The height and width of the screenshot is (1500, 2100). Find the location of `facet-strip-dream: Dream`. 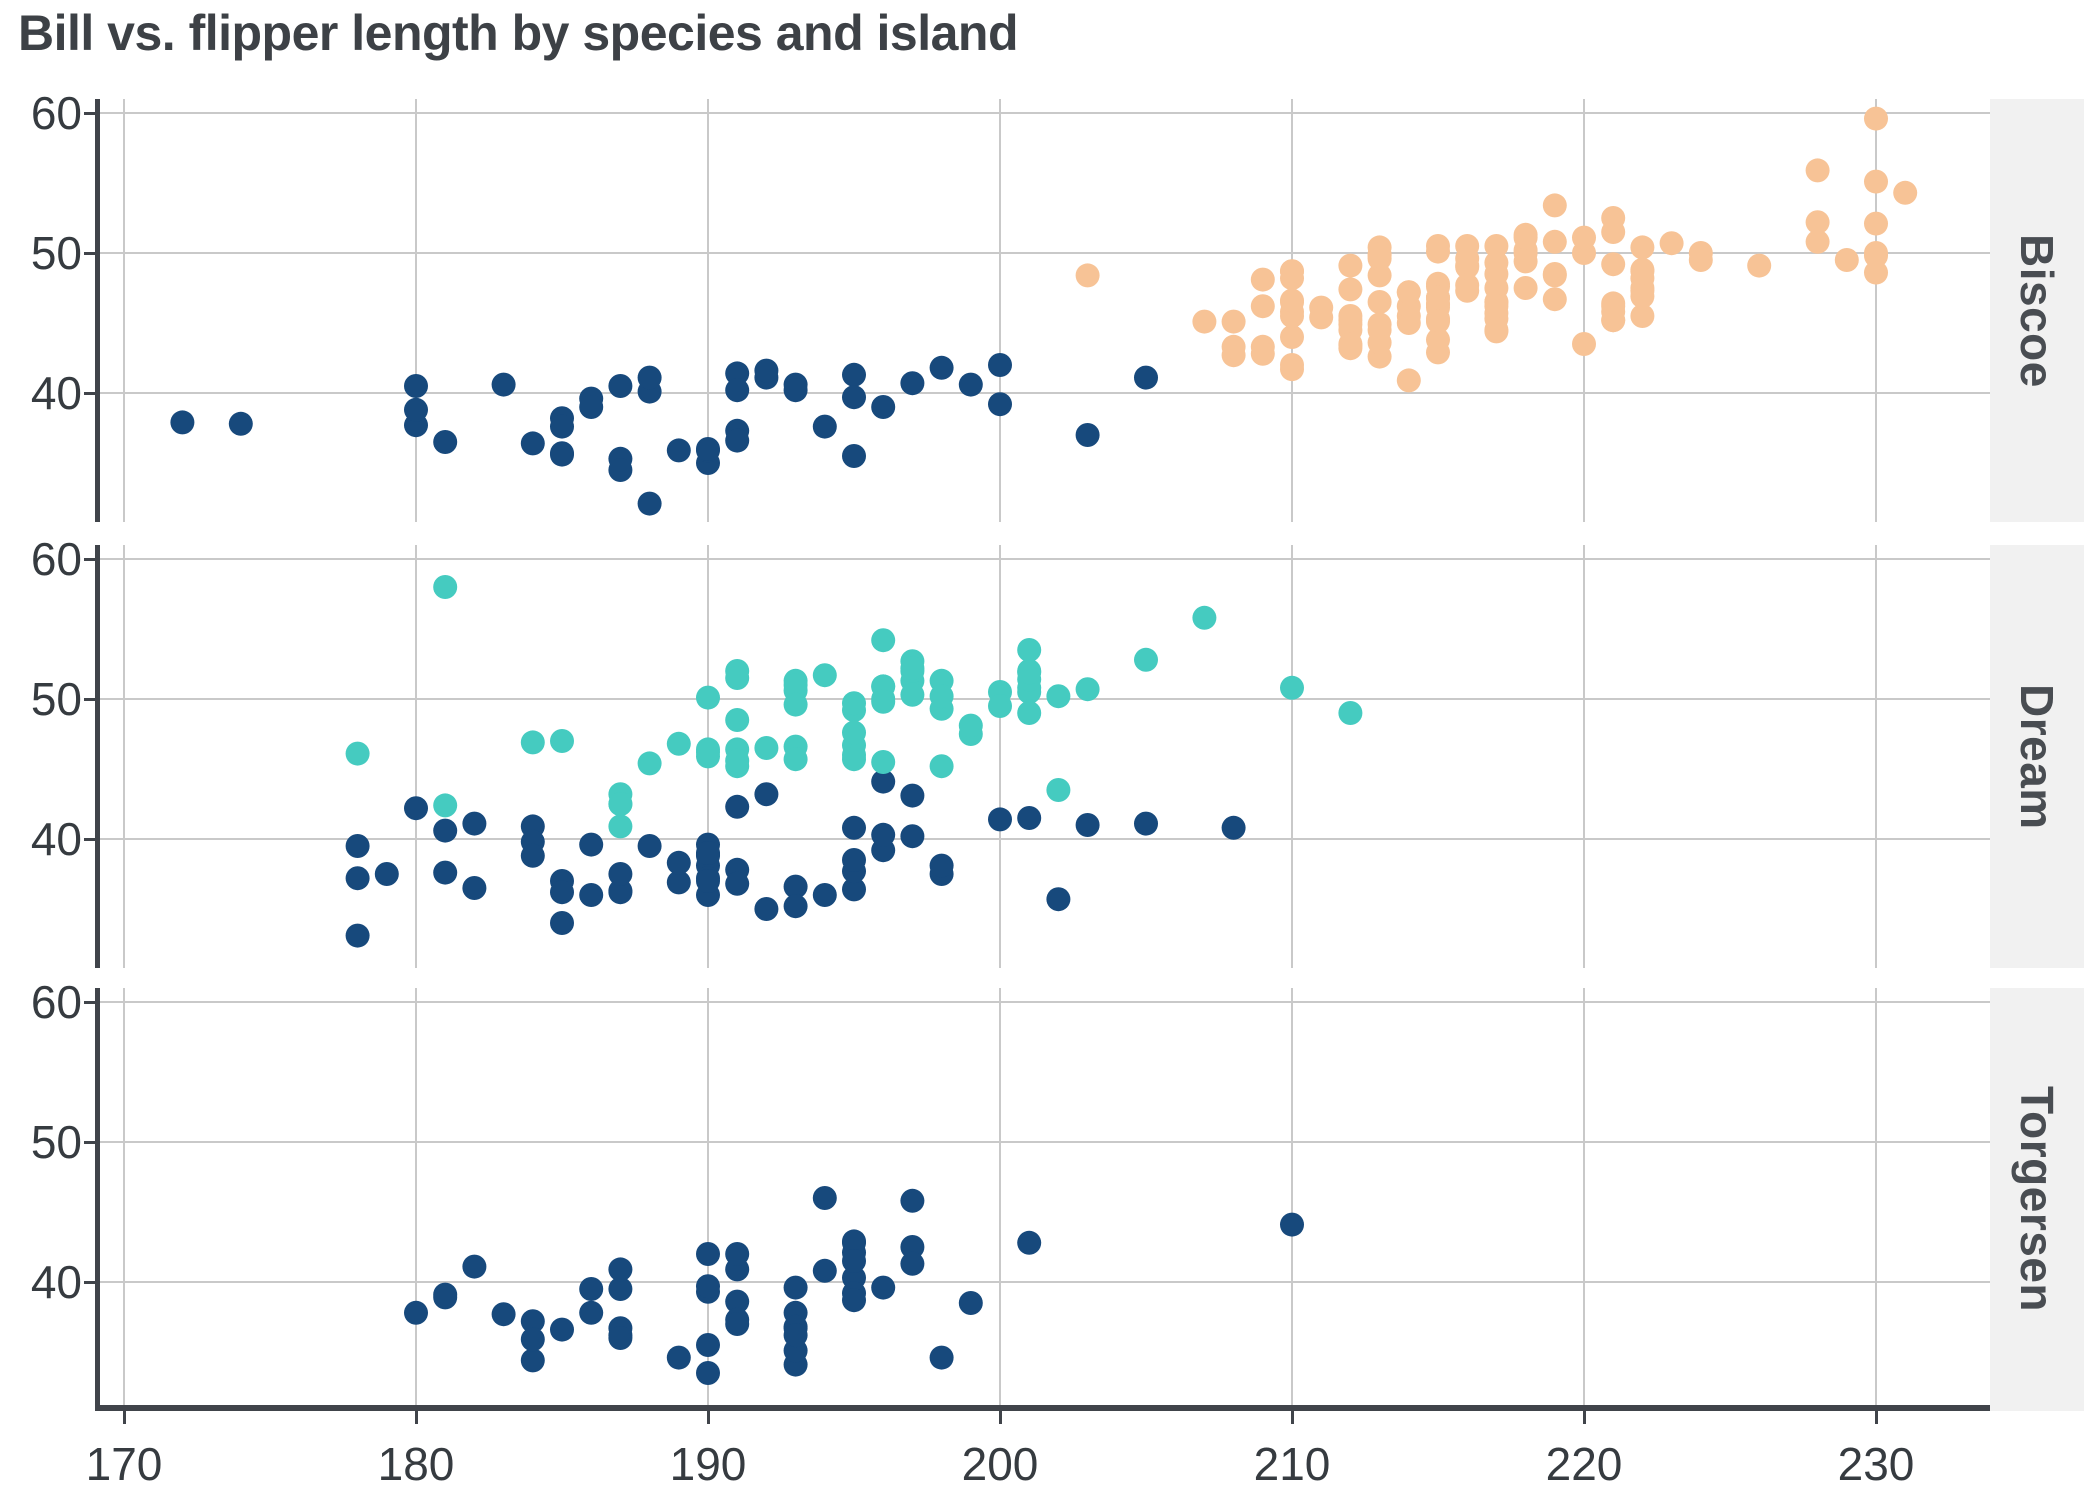

facet-strip-dream: Dream is located at coordinates (2037, 756).